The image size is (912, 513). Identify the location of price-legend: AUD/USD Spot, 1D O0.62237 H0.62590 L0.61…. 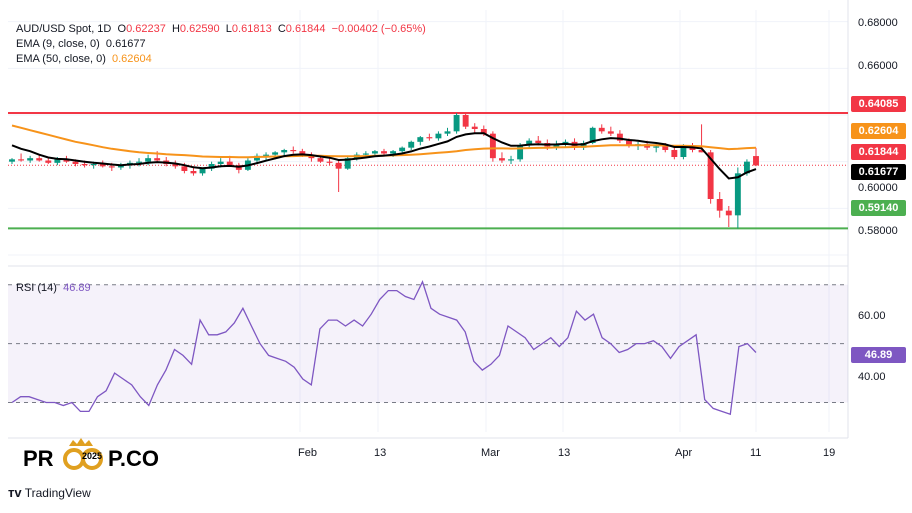
(221, 44).